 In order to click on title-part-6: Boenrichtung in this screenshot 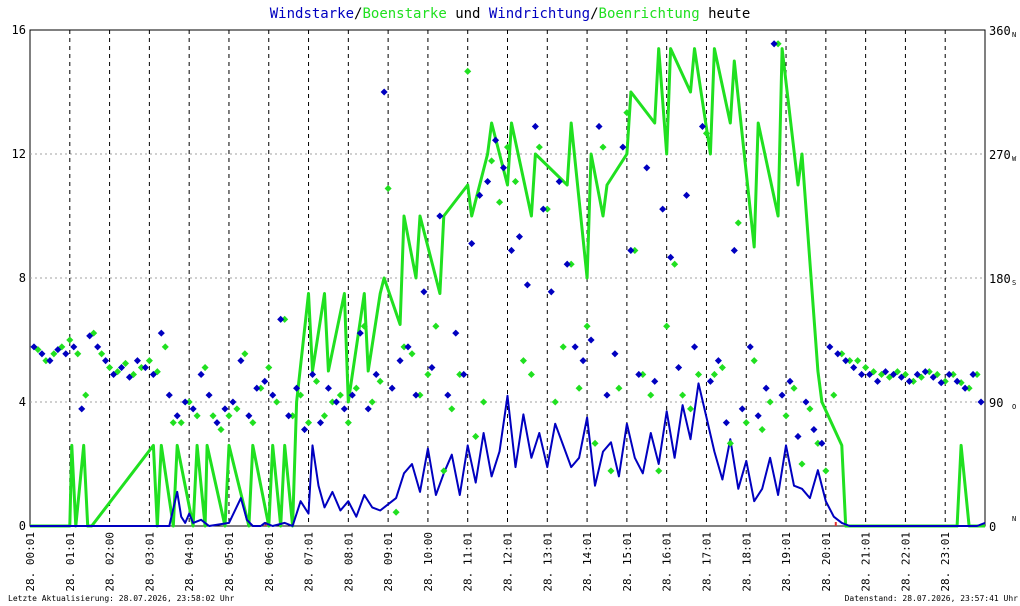, I will do `click(649, 14)`.